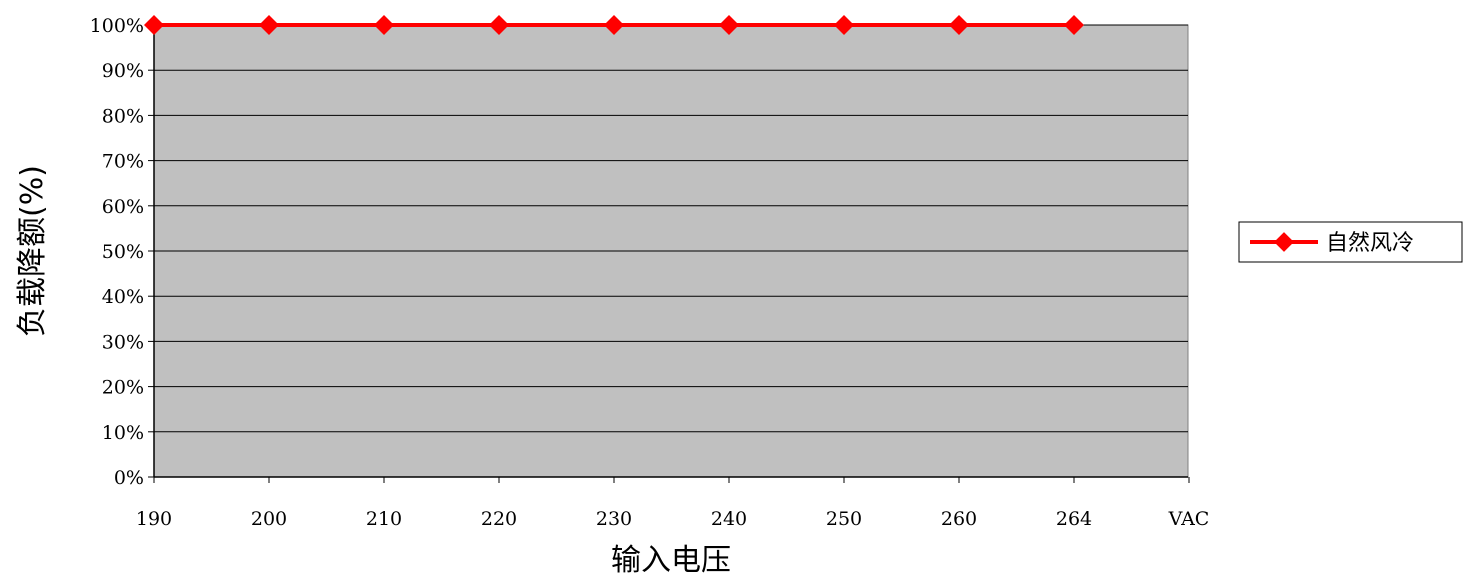 The width and height of the screenshot is (1467, 584). Describe the element at coordinates (614, 519) in the screenshot. I see `x-tick-label: 230` at that location.